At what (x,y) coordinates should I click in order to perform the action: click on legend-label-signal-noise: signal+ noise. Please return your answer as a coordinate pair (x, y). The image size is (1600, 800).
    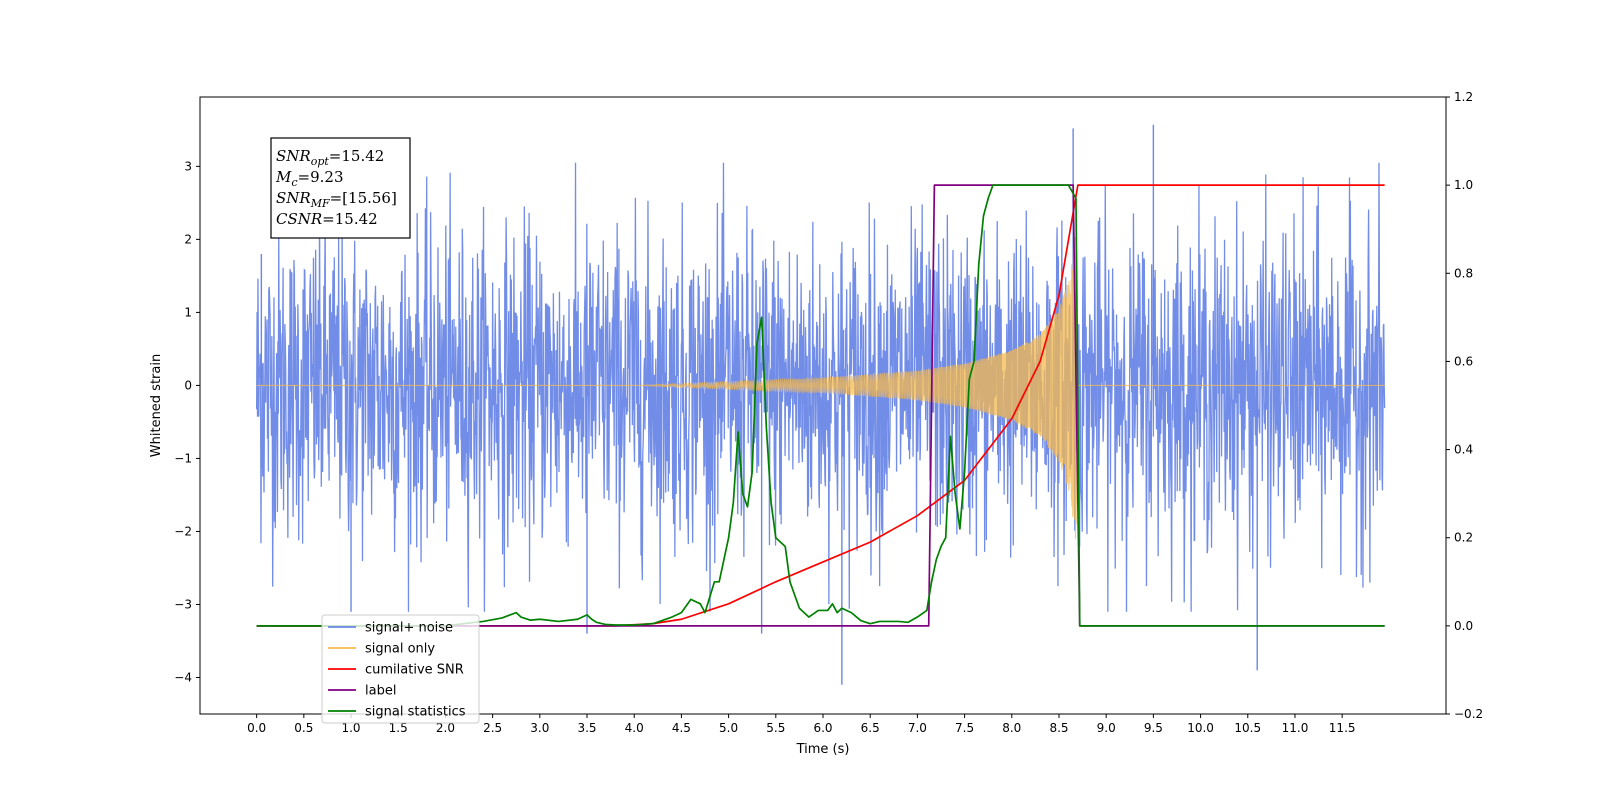
    Looking at the image, I should click on (409, 628).